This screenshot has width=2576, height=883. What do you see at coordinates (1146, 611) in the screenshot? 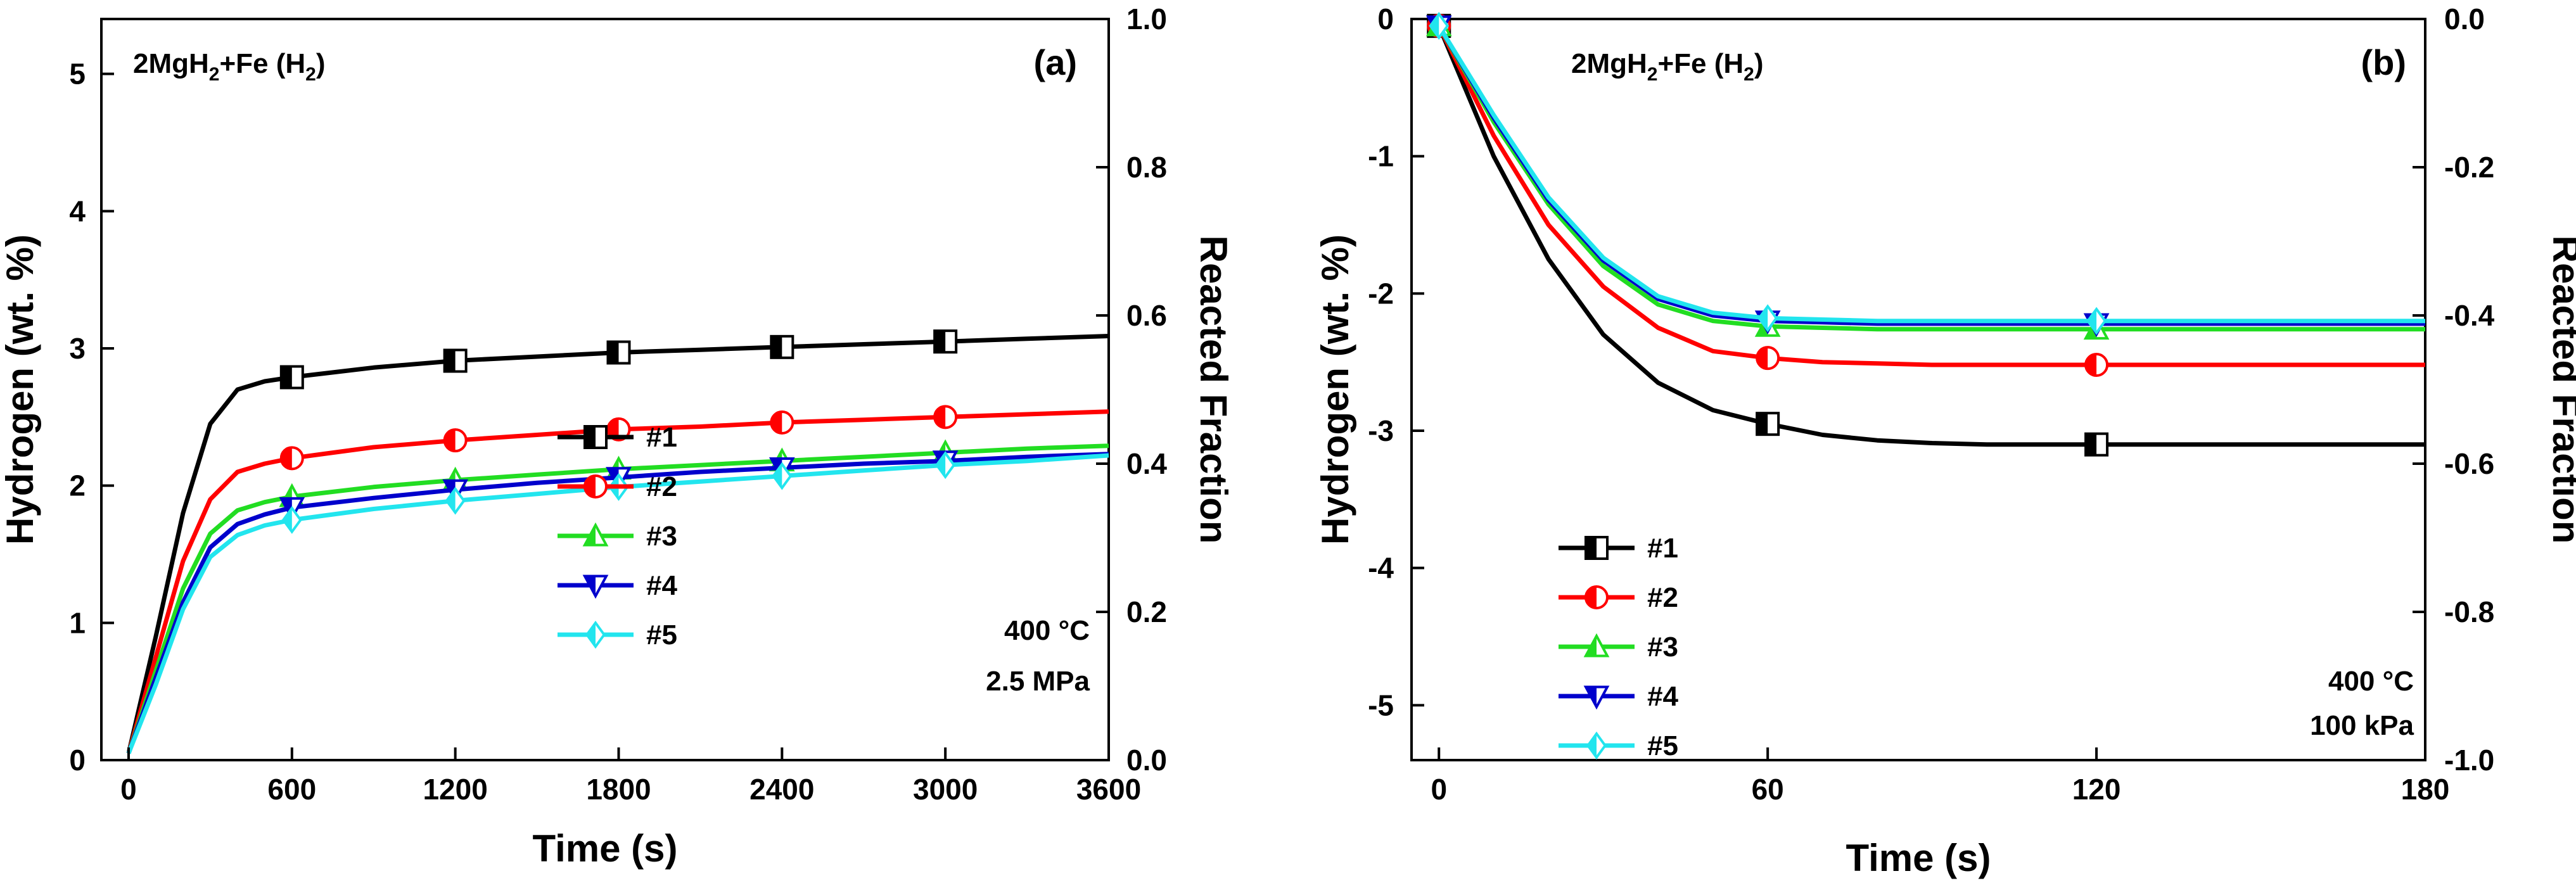
I see `panel-a-y2-tick-label: 0.2` at bounding box center [1146, 611].